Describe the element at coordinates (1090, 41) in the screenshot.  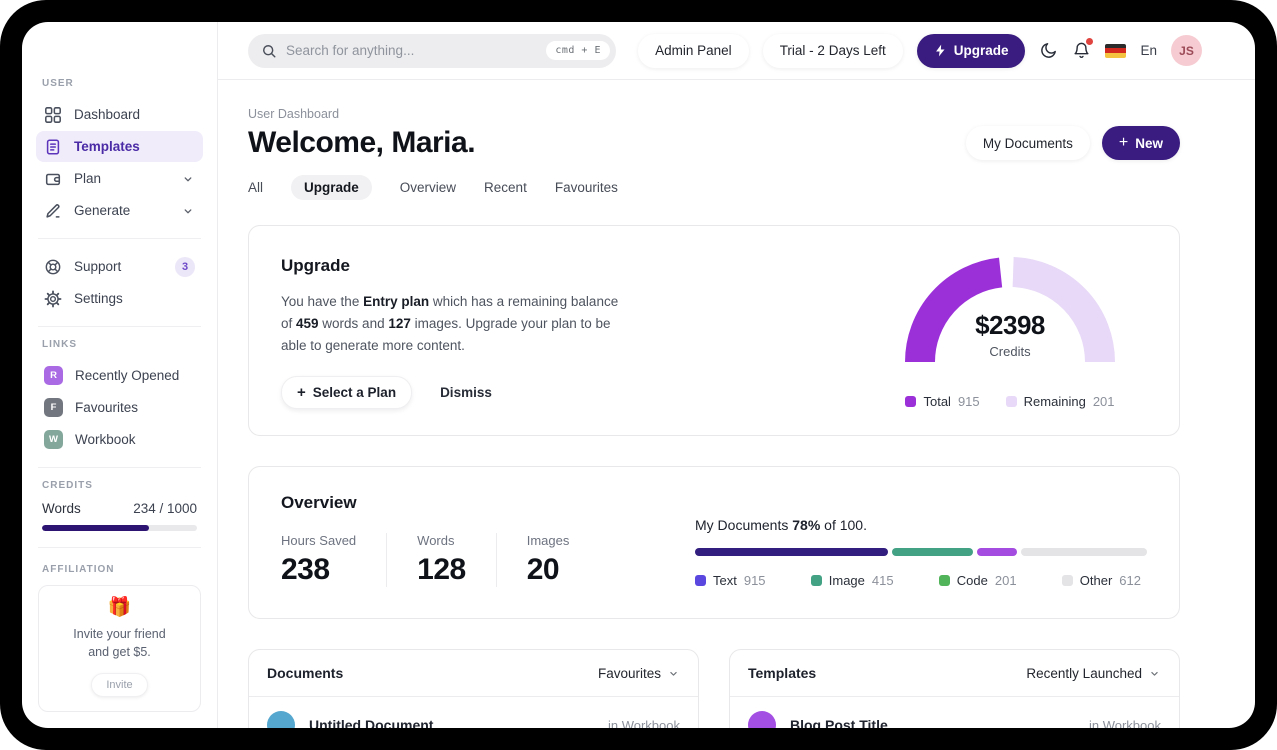
I see `notification-dot` at that location.